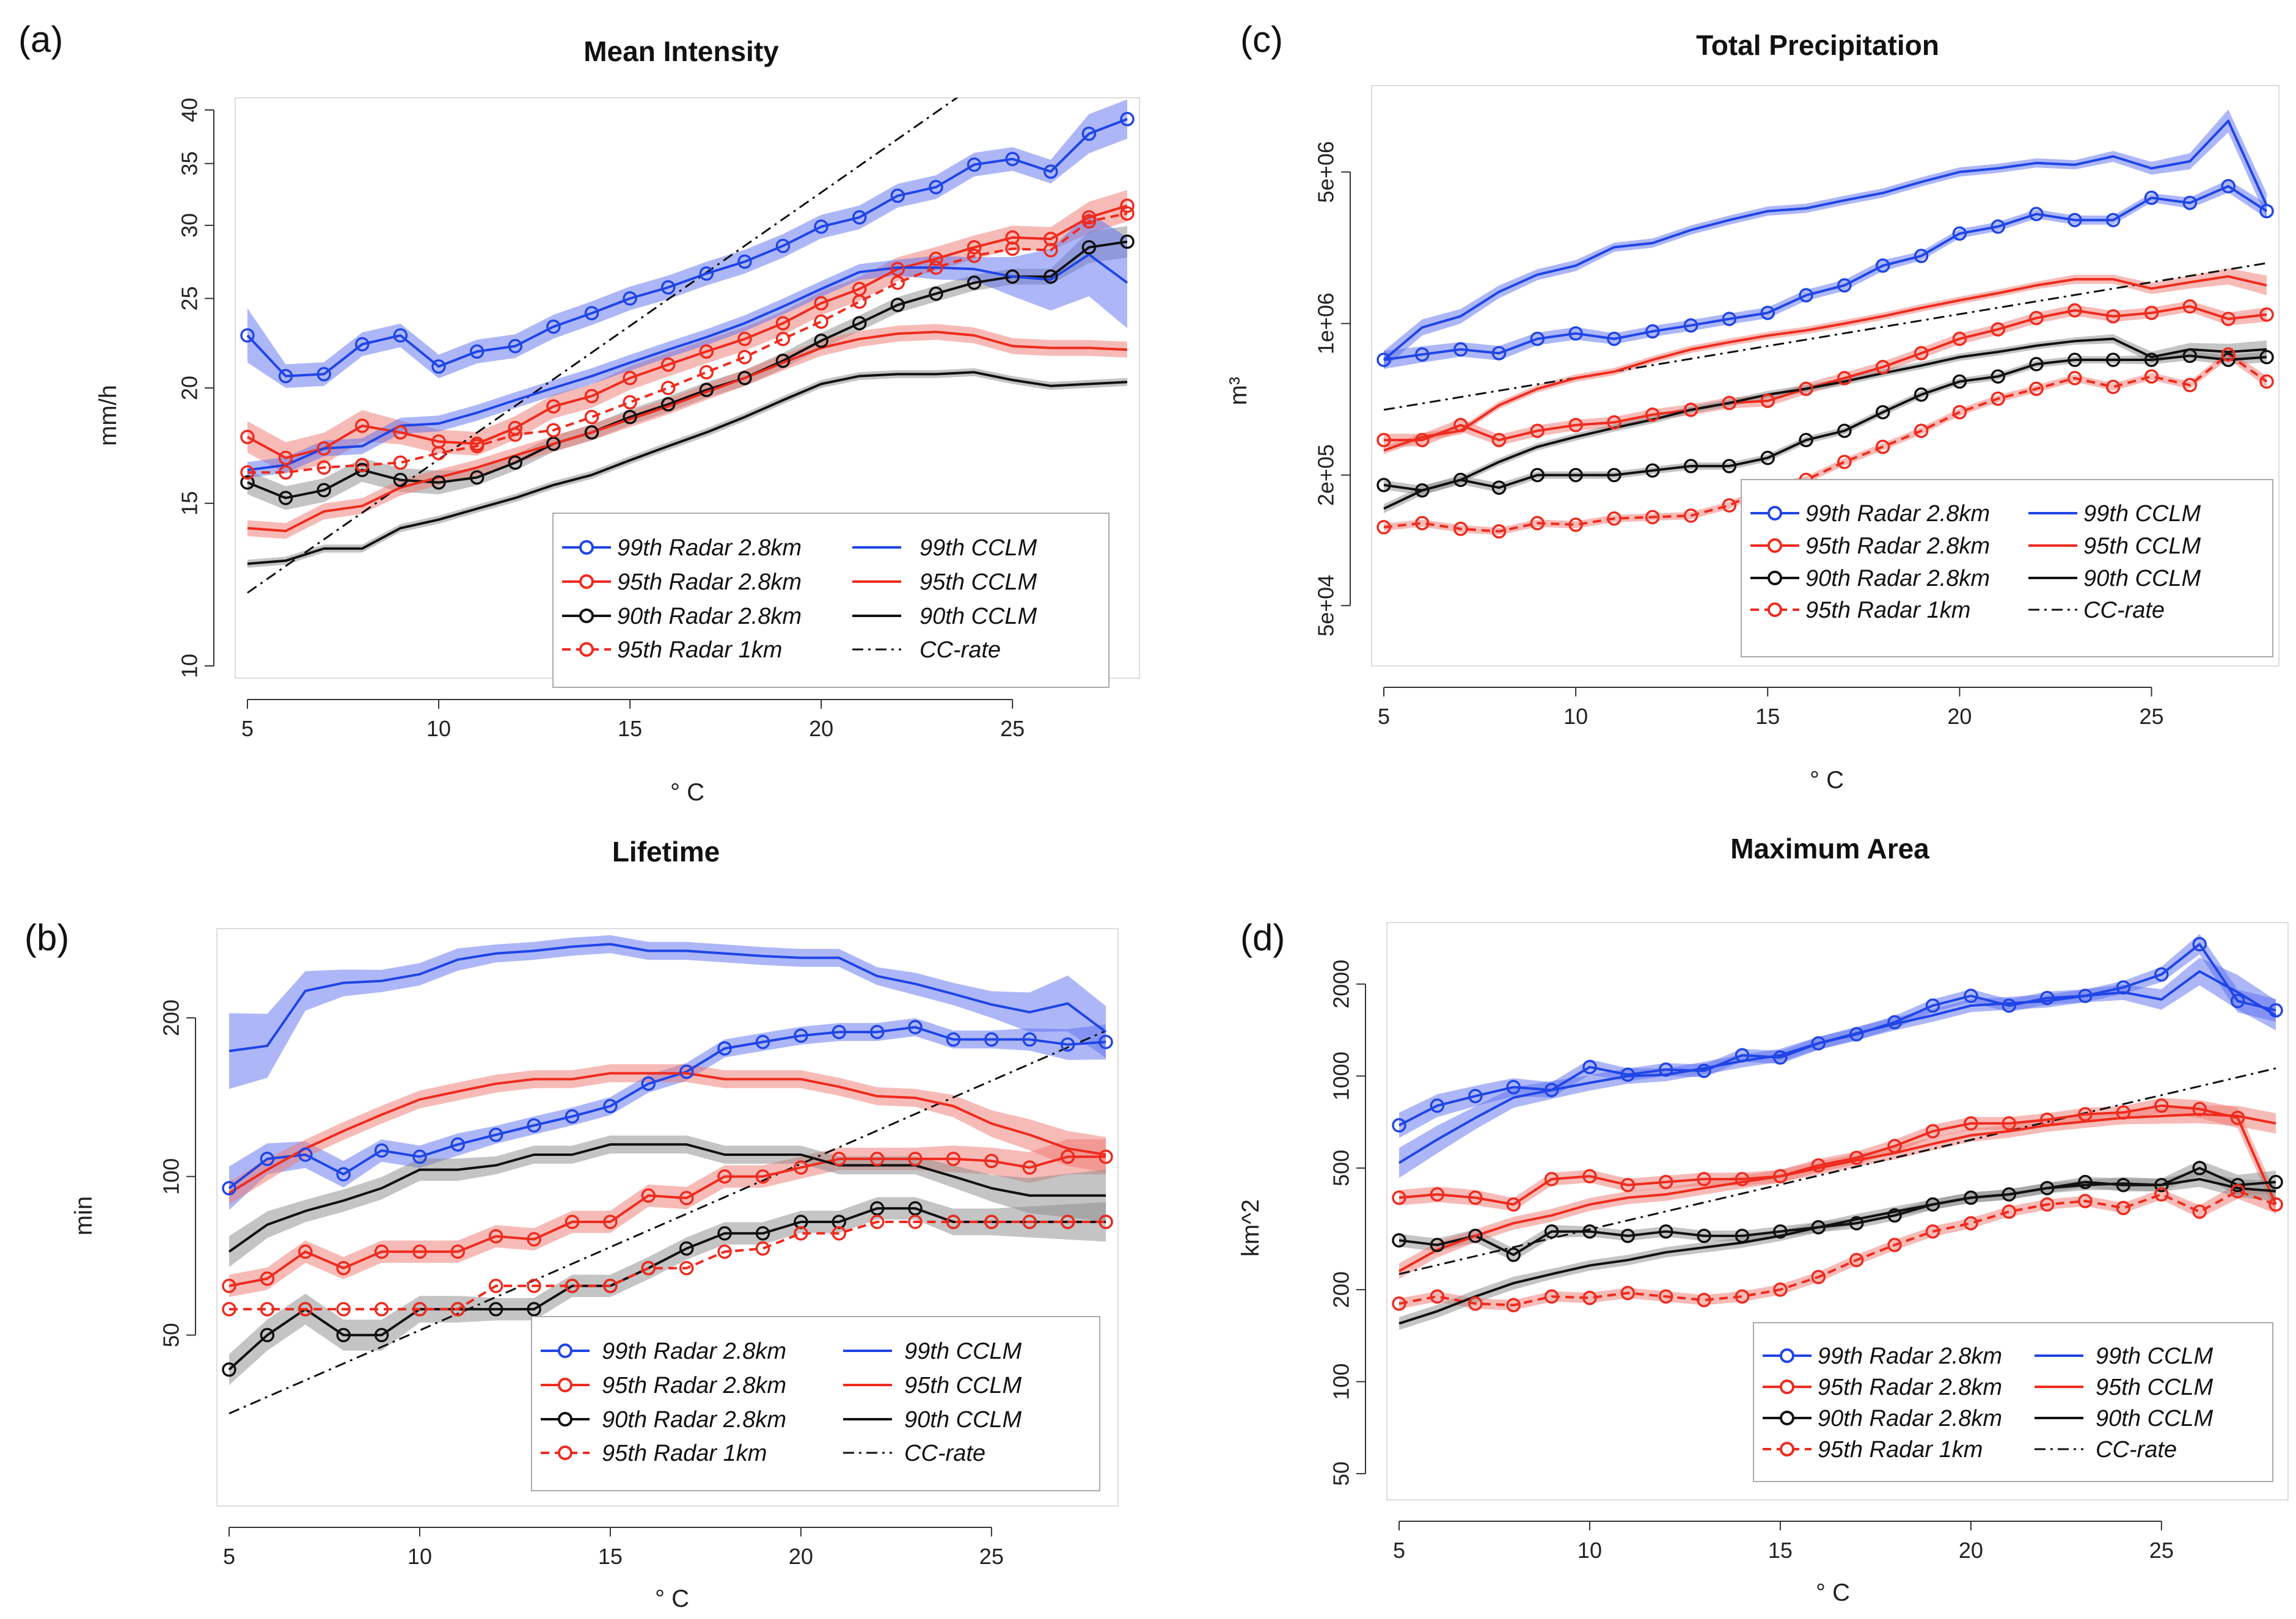  What do you see at coordinates (171, 1335) in the screenshot?
I see `y-tick-label: 50` at bounding box center [171, 1335].